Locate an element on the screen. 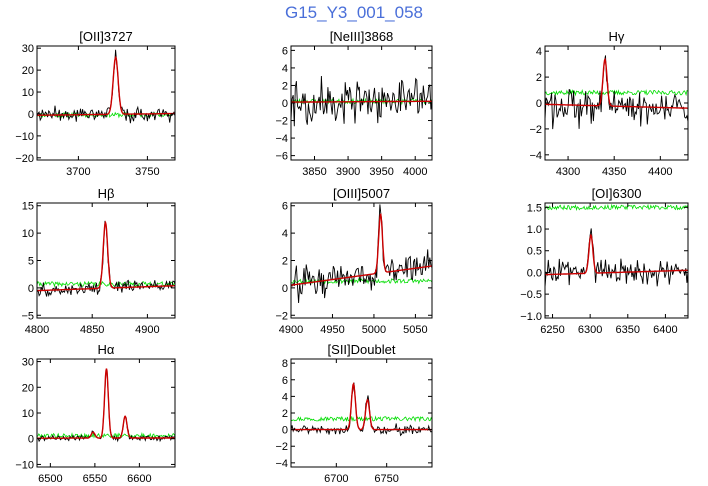  y-tick-label: 0.5 is located at coordinates (534, 252).